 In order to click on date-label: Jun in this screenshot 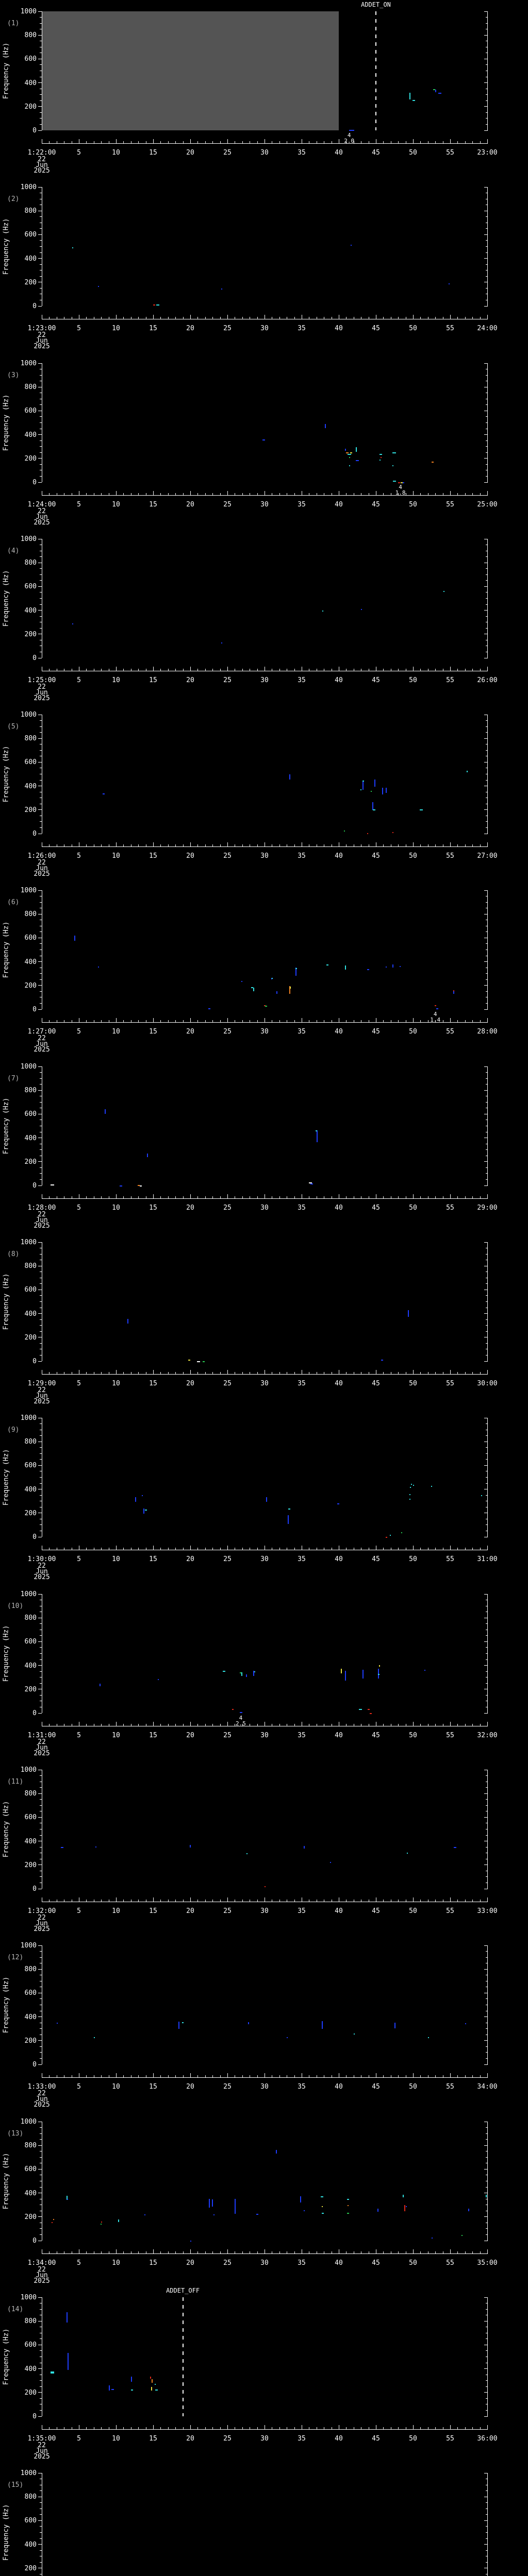, I will do `click(42, 1044)`.